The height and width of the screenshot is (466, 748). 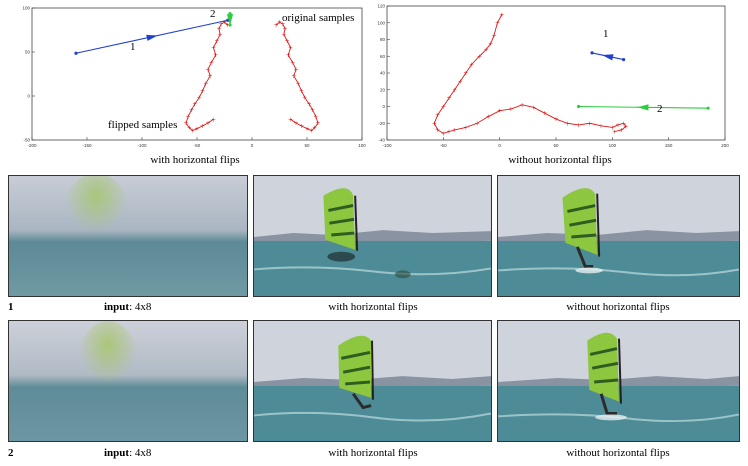 I want to click on y-tick-label: 40, so click(x=383, y=73).